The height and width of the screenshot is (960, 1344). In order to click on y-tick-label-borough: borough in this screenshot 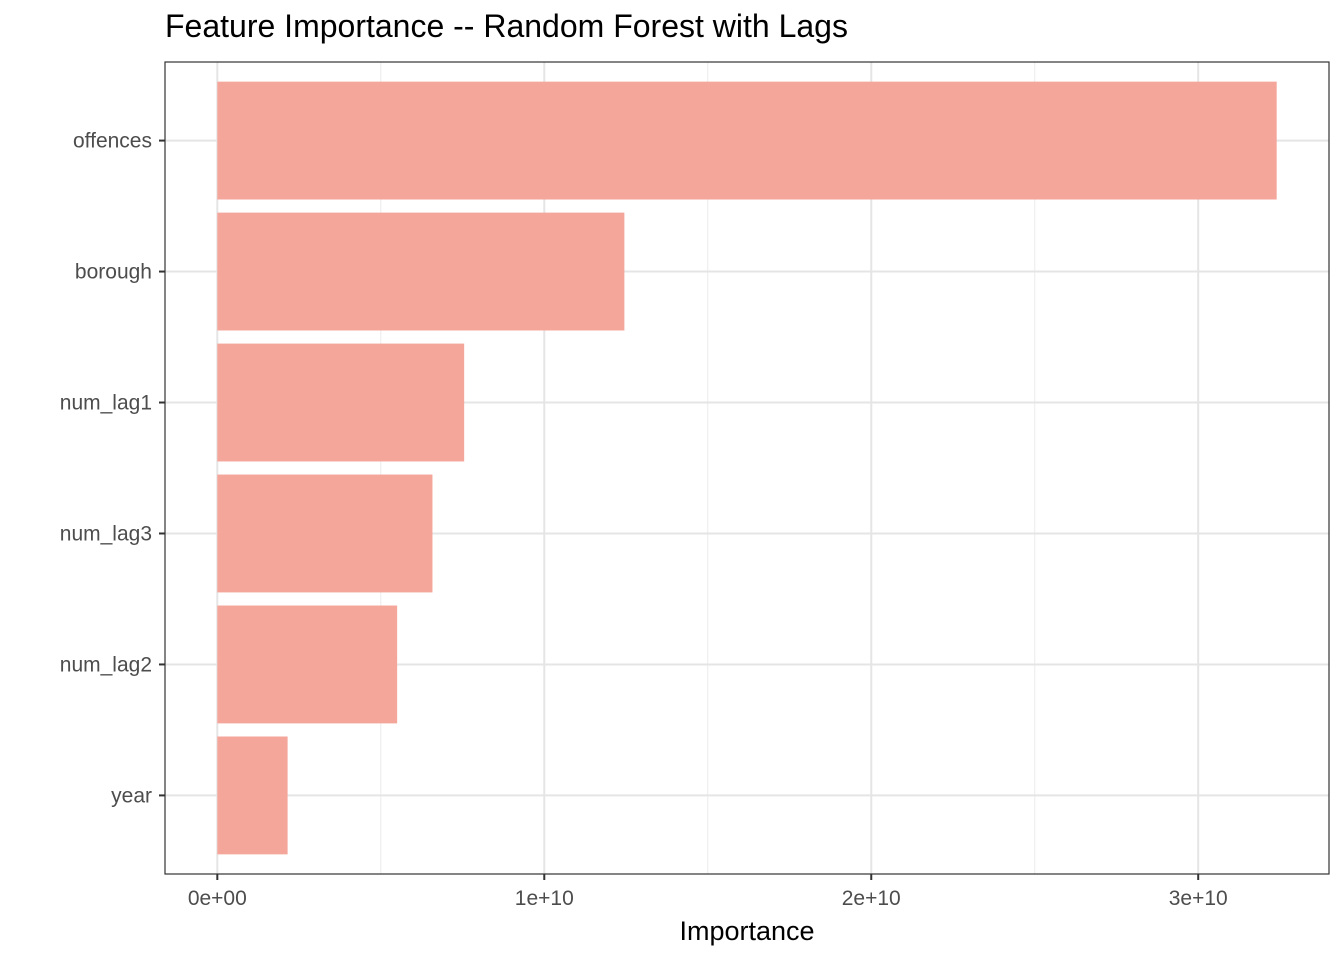, I will do `click(113, 272)`.